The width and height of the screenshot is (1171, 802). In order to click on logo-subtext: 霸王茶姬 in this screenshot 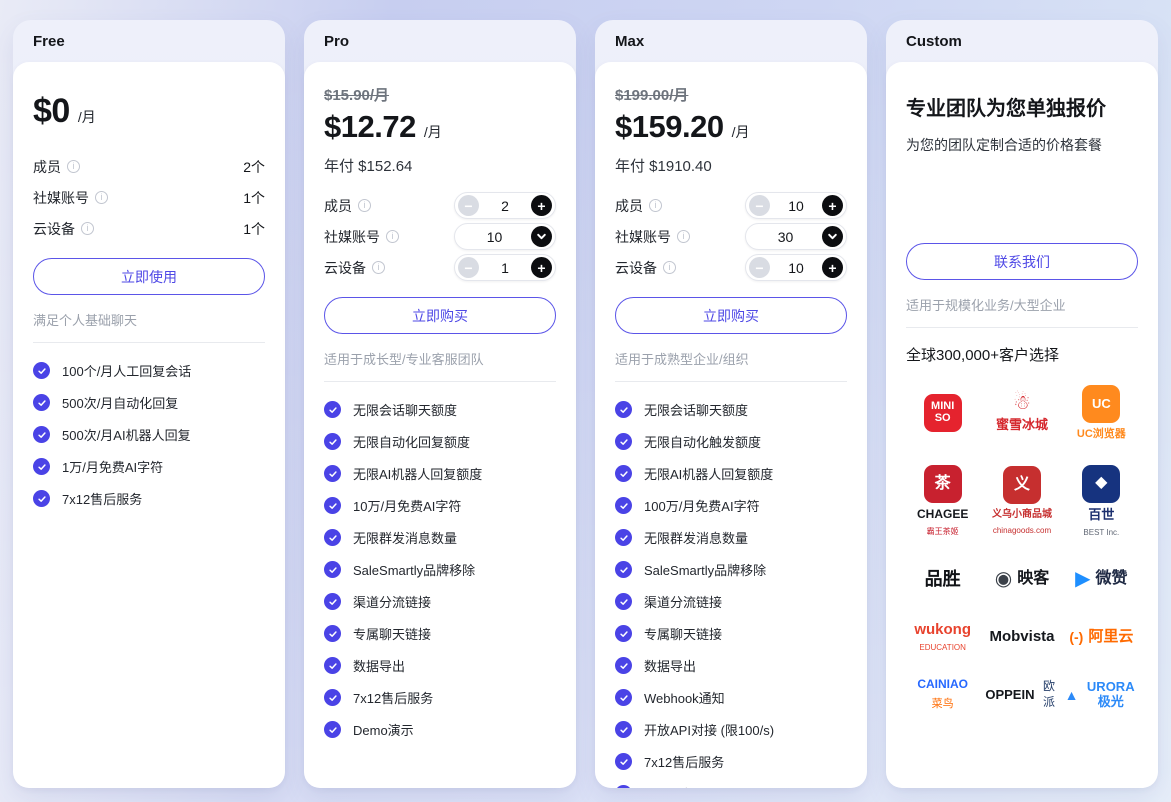, I will do `click(942, 531)`.